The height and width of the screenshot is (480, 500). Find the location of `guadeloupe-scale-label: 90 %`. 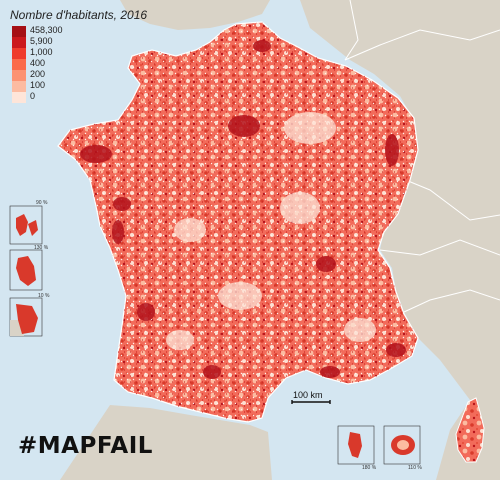

guadeloupe-scale-label: 90 % is located at coordinates (42, 203).